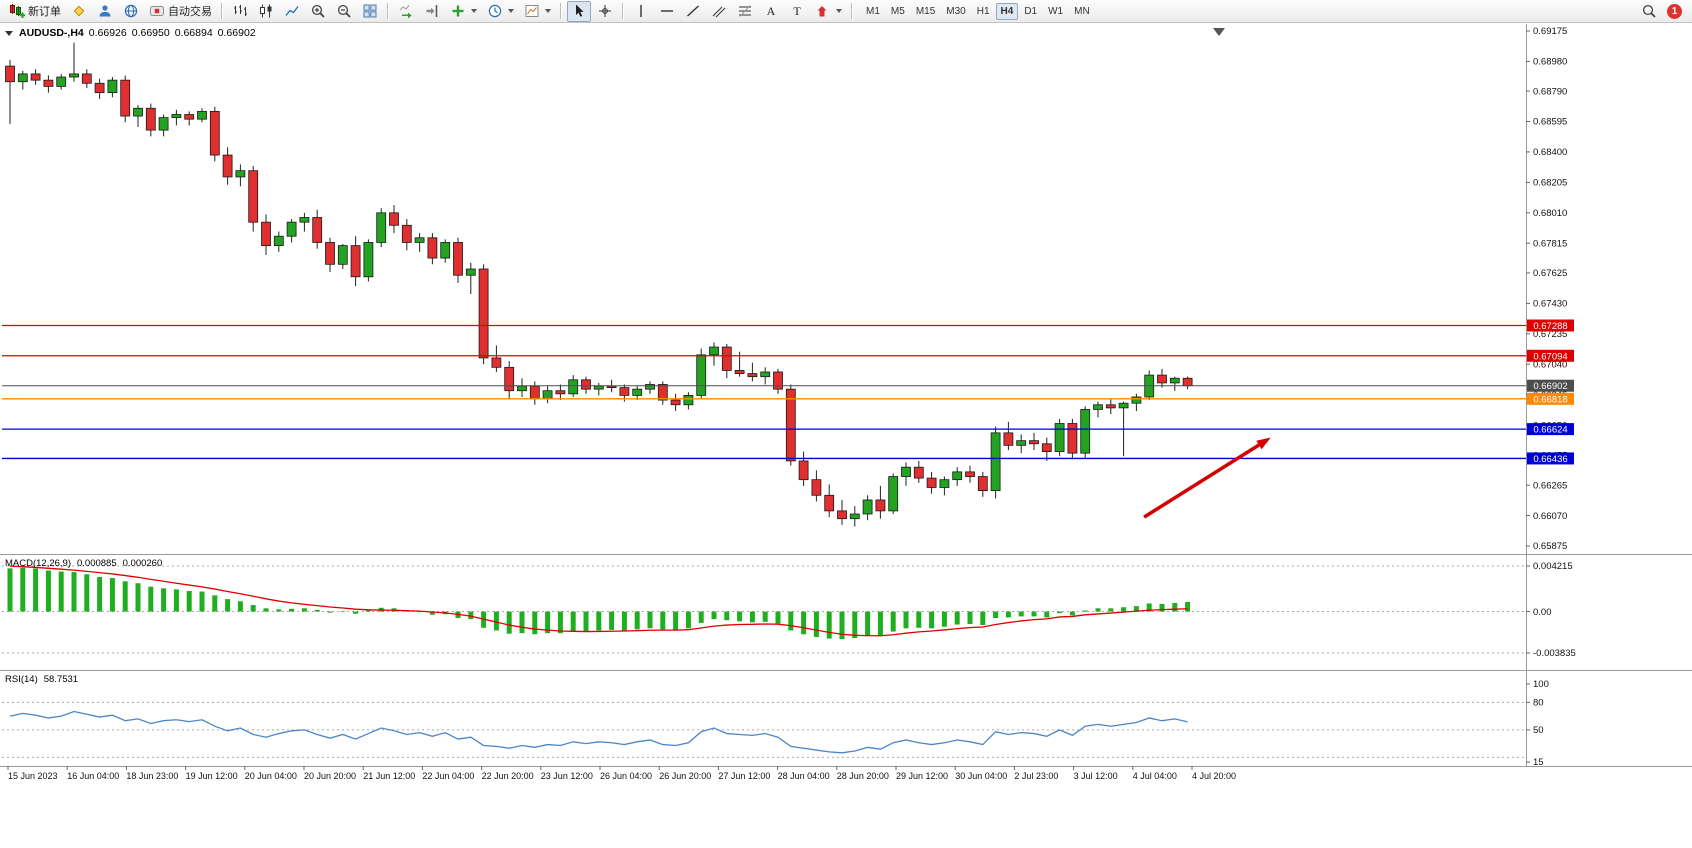 The image size is (1692, 848). I want to click on indicators-button, so click(463, 11).